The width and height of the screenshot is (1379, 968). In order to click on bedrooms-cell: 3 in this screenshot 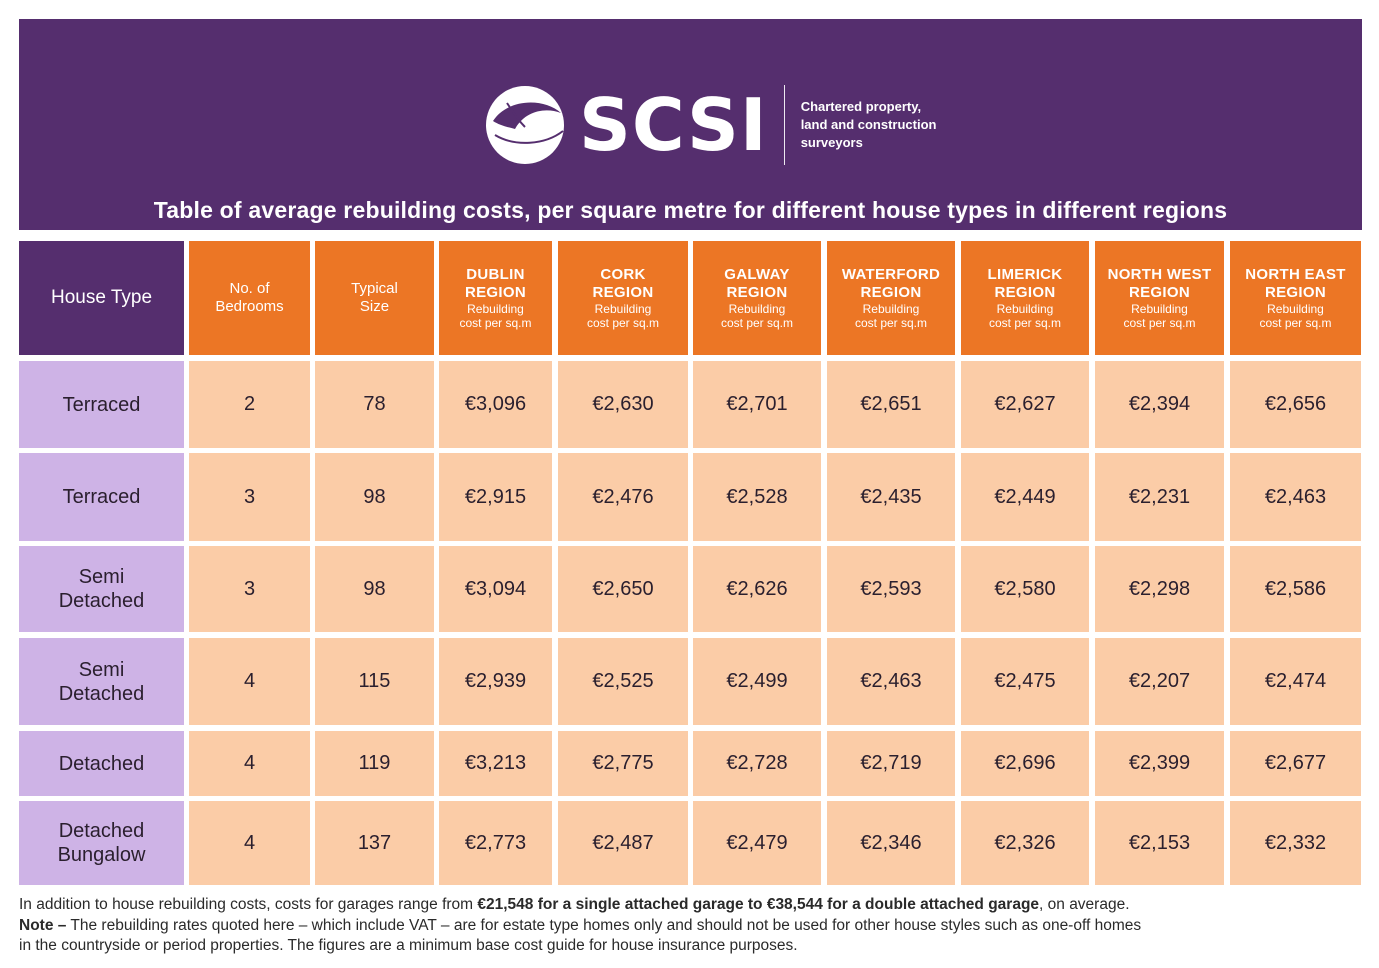, I will do `click(249, 589)`.